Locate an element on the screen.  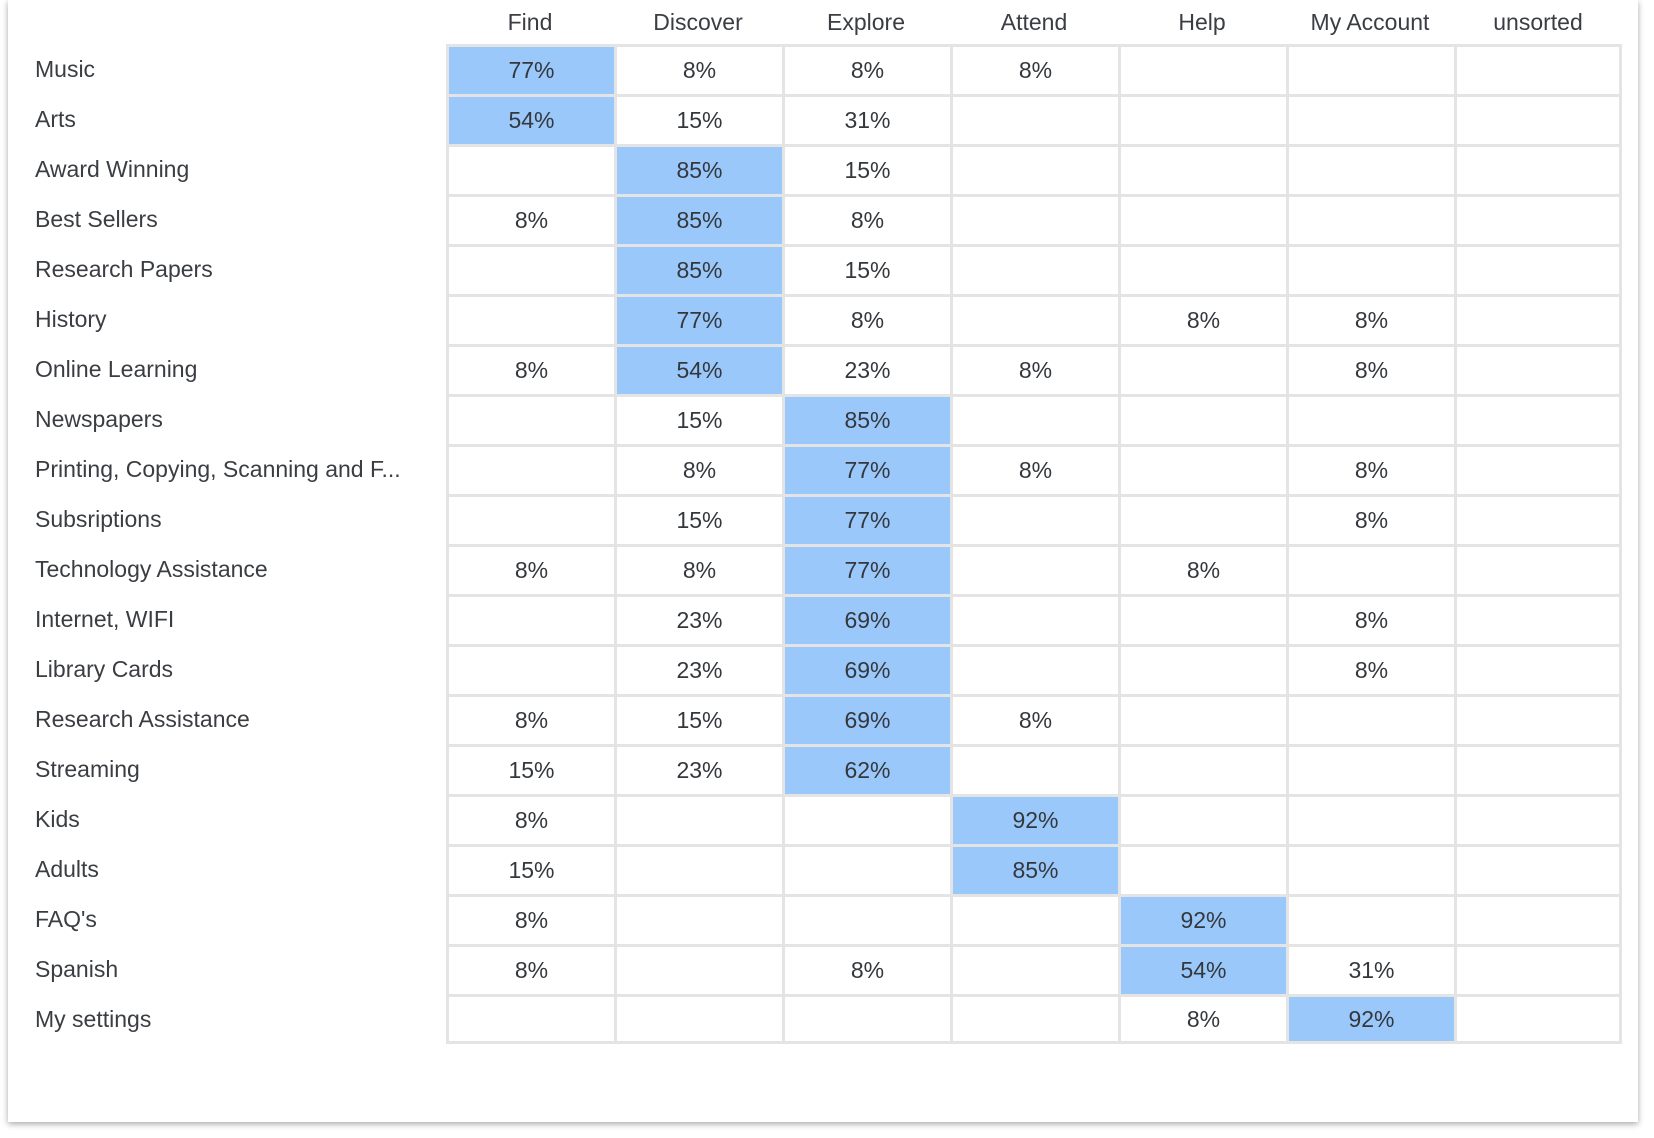
card-label: Spanish is located at coordinates (77, 968).